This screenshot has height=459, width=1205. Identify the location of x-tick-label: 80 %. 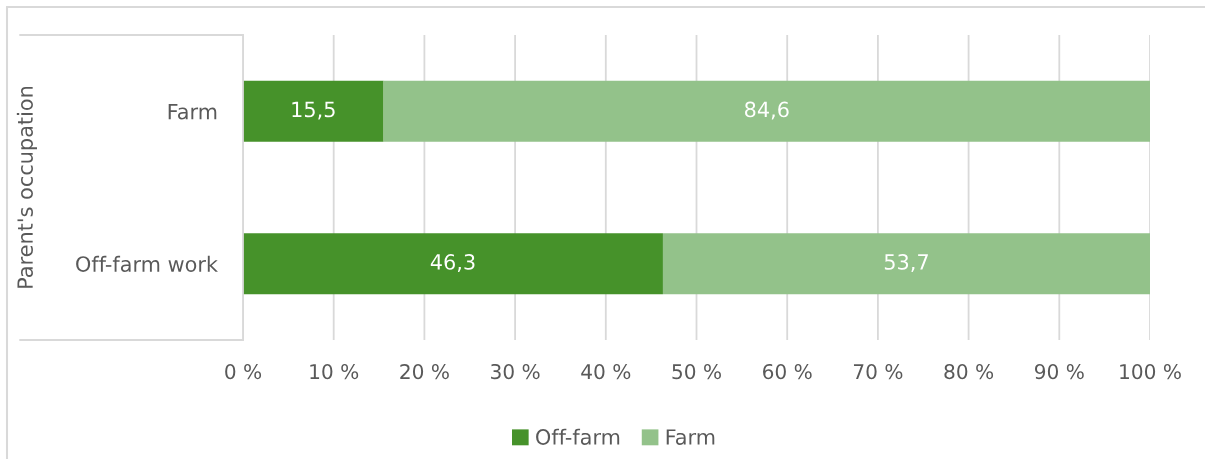
(969, 371).